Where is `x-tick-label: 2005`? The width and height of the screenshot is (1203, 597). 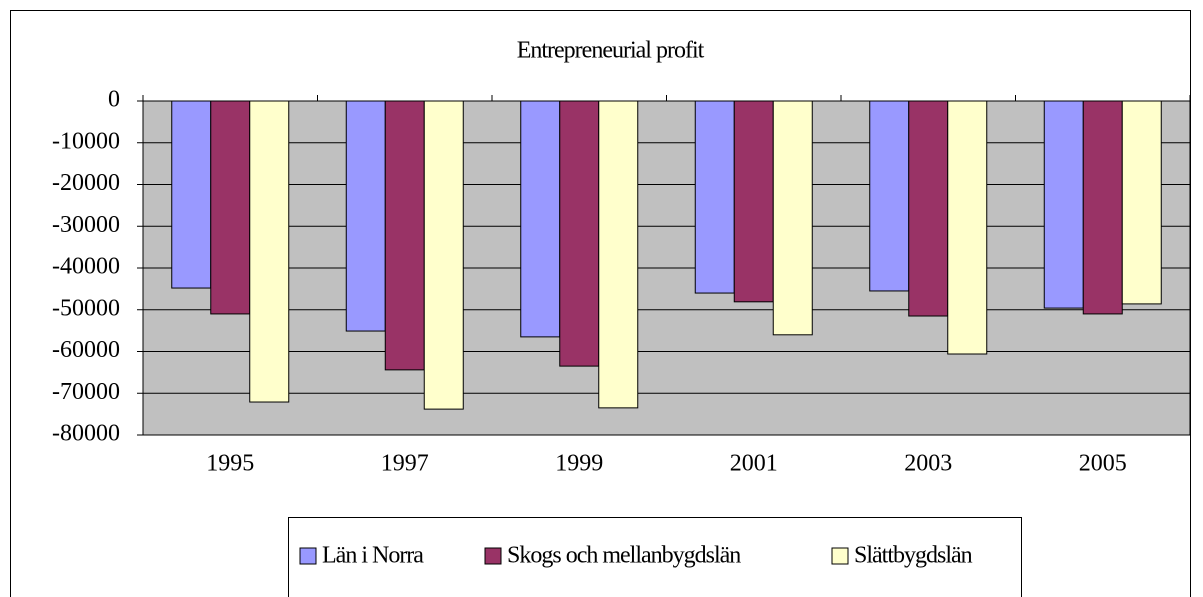
x-tick-label: 2005 is located at coordinates (1103, 464).